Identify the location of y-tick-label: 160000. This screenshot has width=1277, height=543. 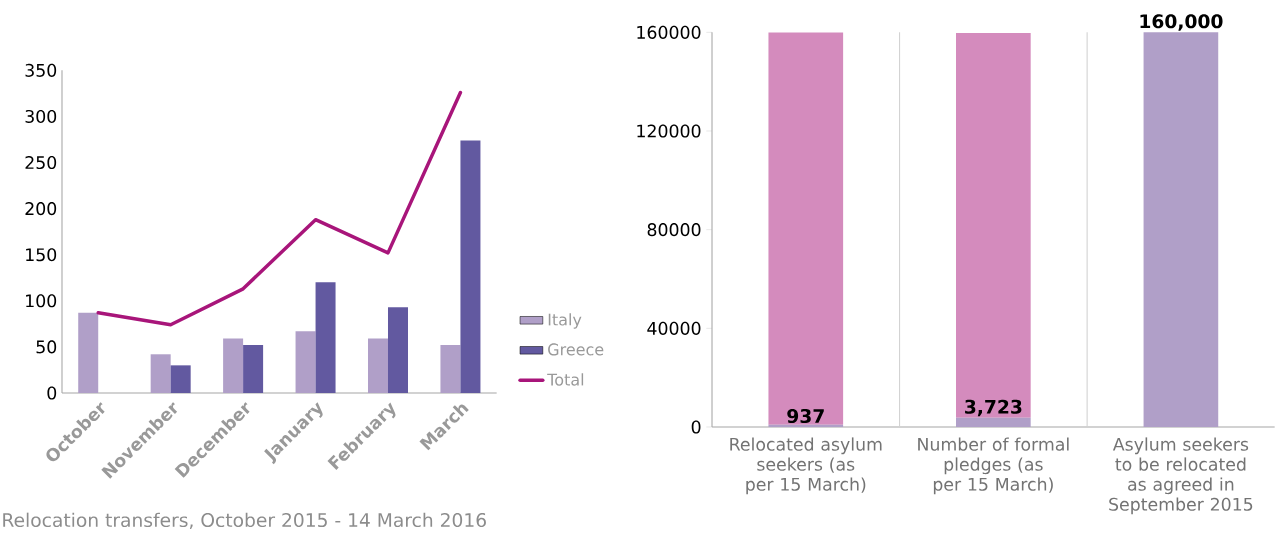
(669, 32).